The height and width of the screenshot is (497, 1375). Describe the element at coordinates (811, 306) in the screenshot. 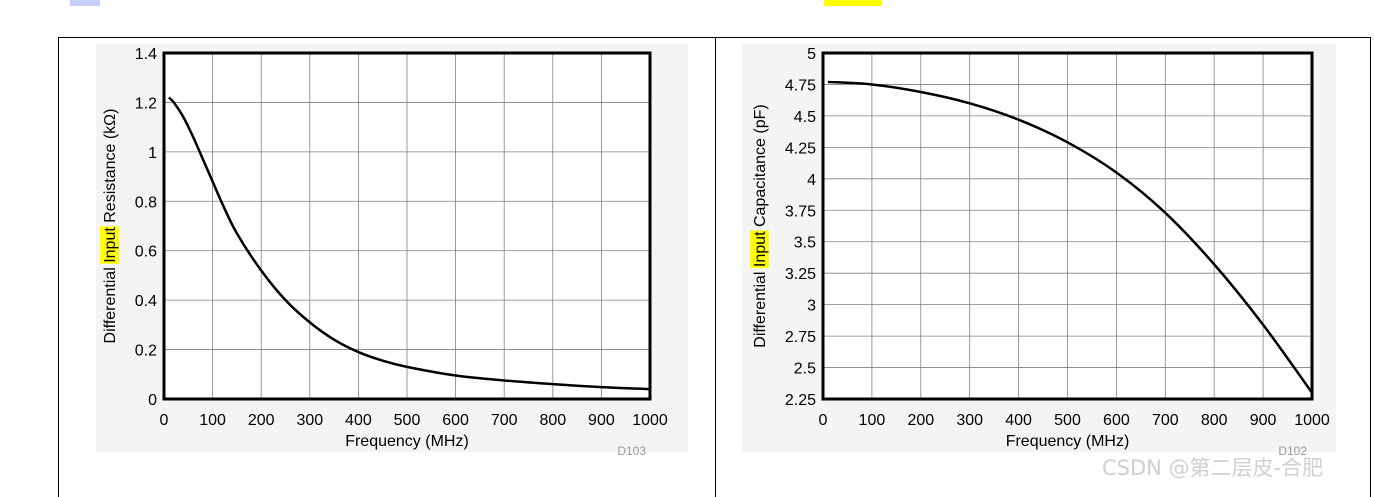

I see `y-tick-label: 3` at that location.